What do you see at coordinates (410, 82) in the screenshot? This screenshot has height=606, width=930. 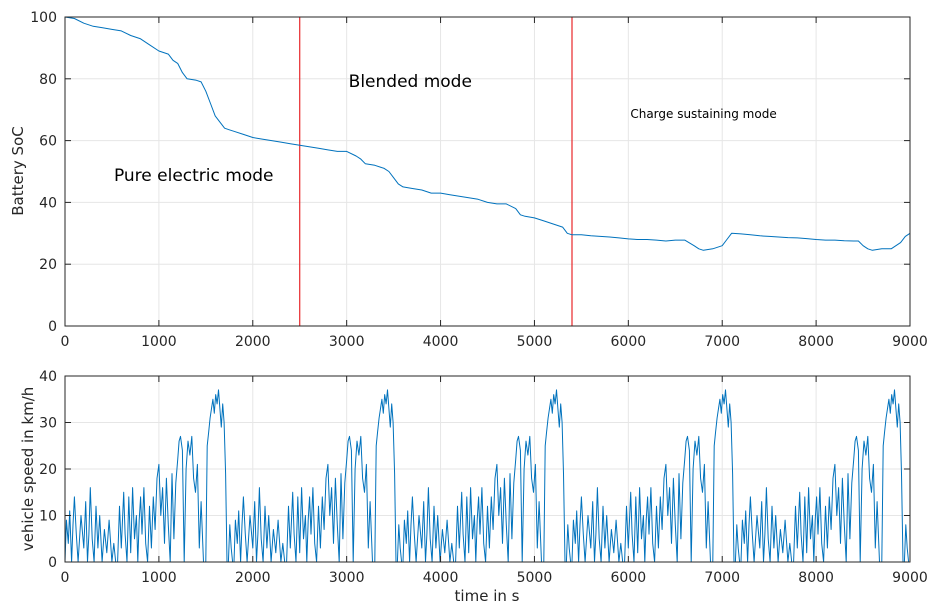 I see `mode-annotation: Blended mode` at bounding box center [410, 82].